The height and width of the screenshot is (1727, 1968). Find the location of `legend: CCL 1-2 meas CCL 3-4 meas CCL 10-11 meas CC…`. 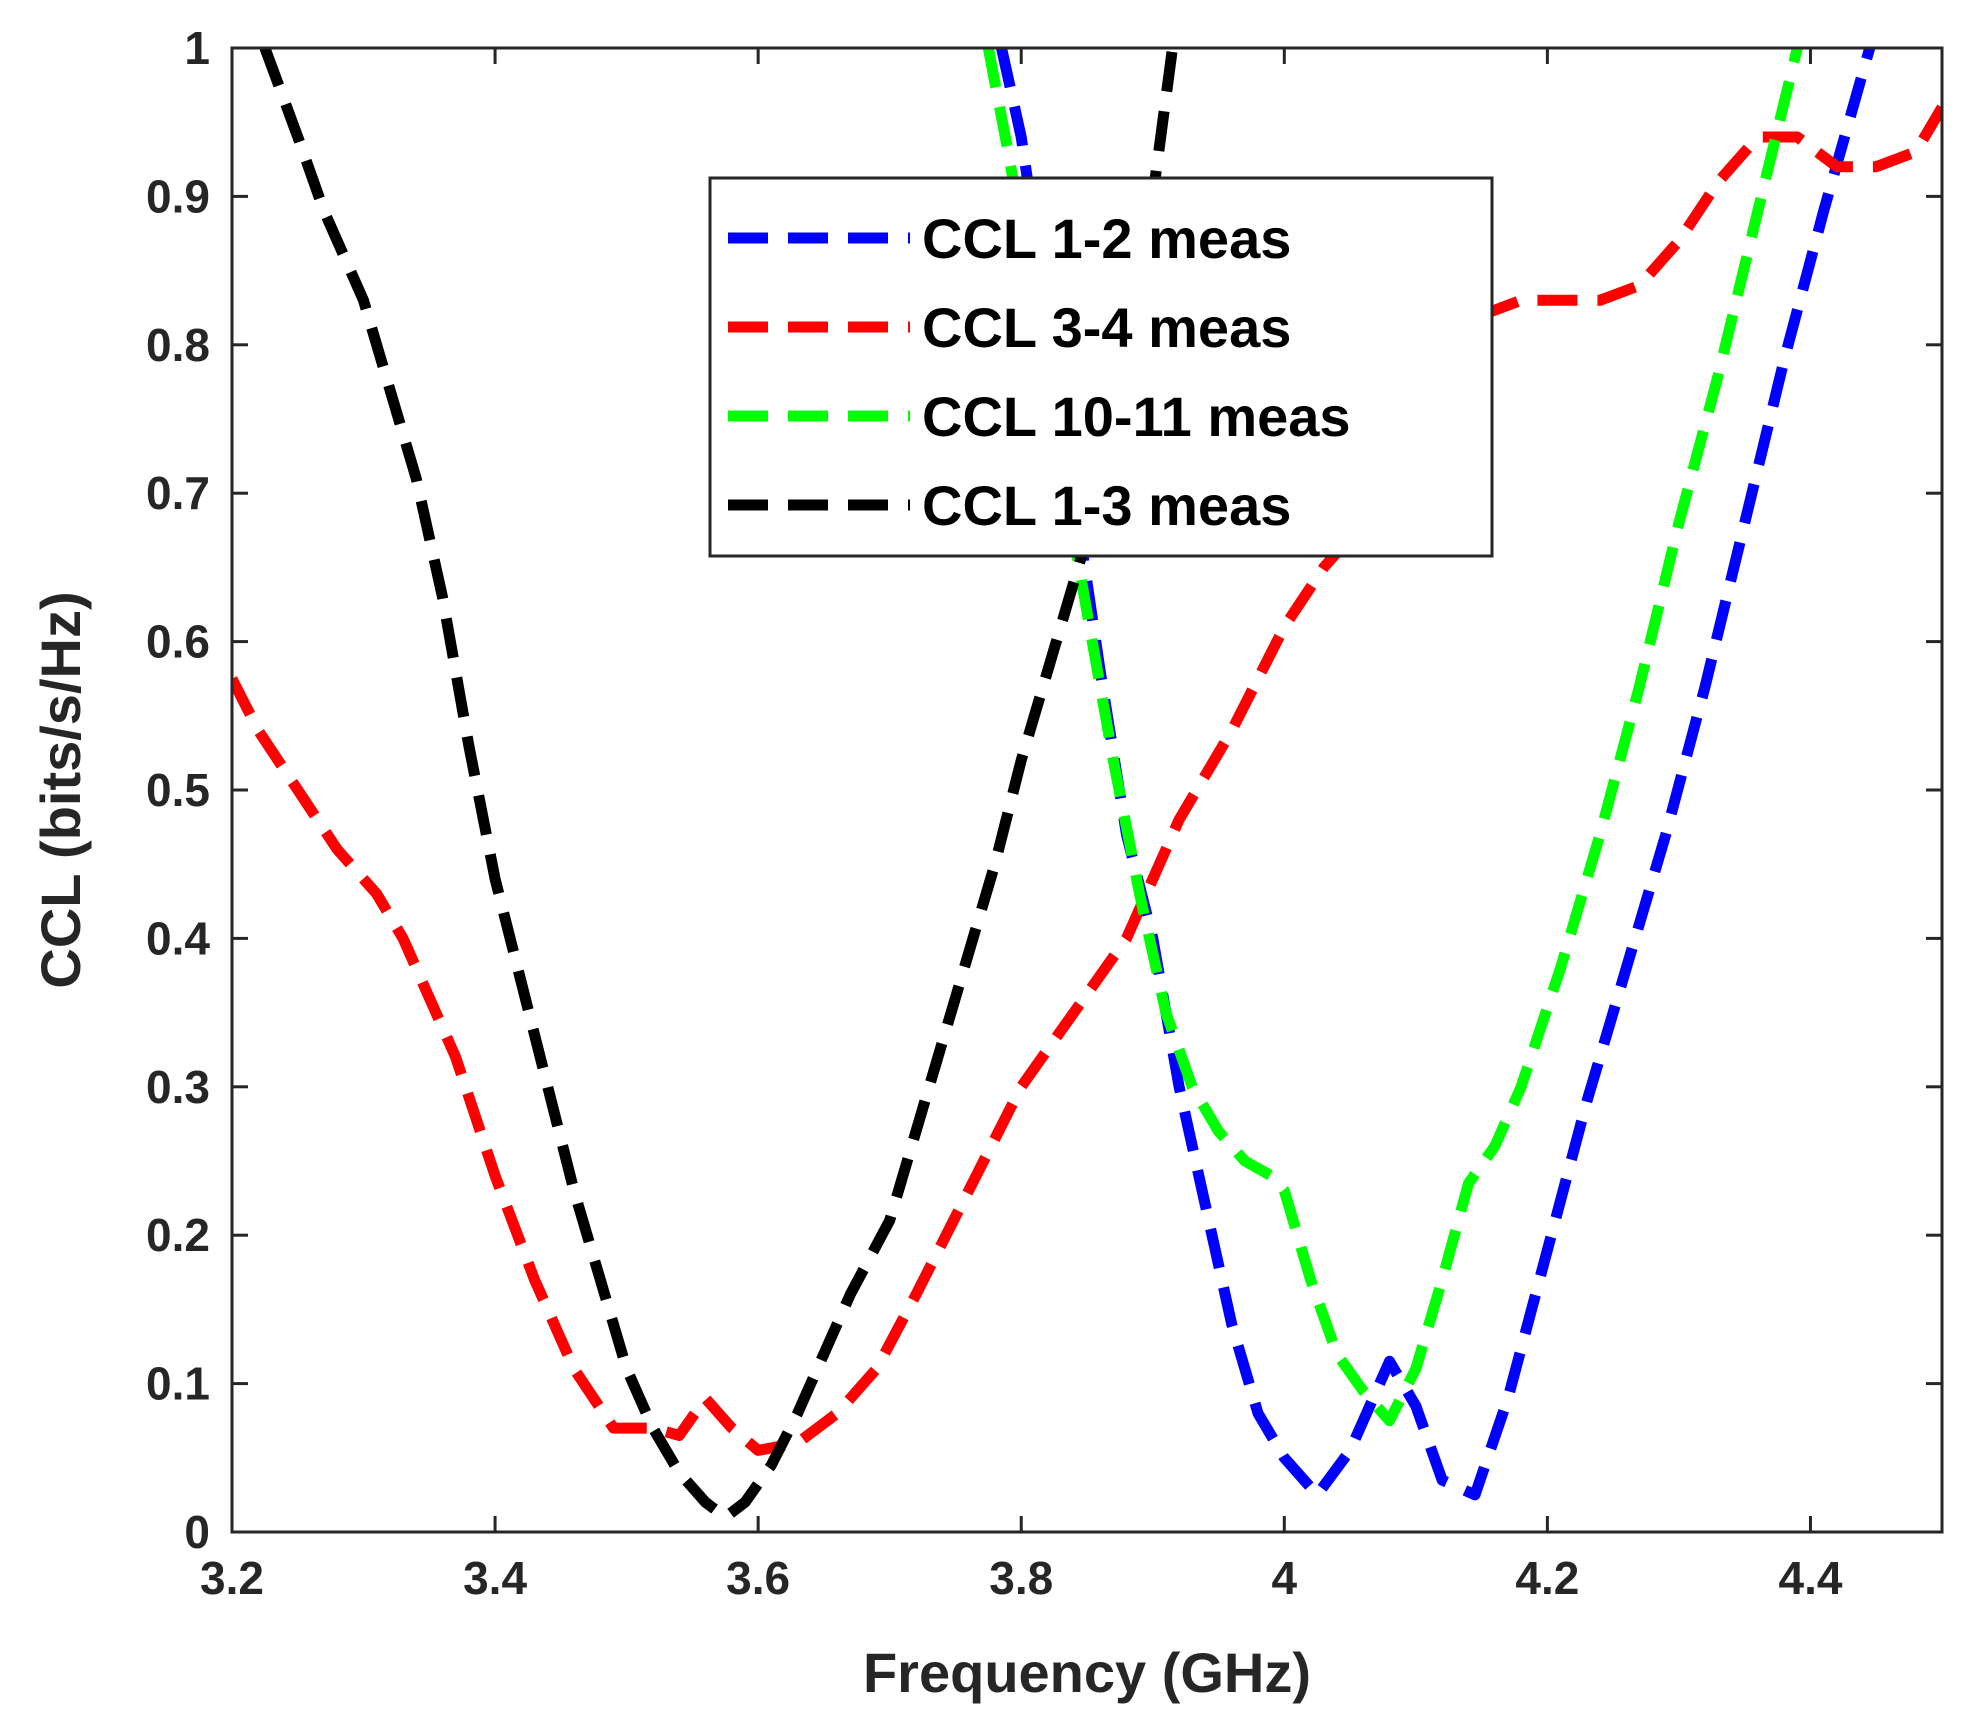

legend: CCL 1-2 meas CCL 3-4 meas CCL 10-11 meas CC… is located at coordinates (1101, 367).